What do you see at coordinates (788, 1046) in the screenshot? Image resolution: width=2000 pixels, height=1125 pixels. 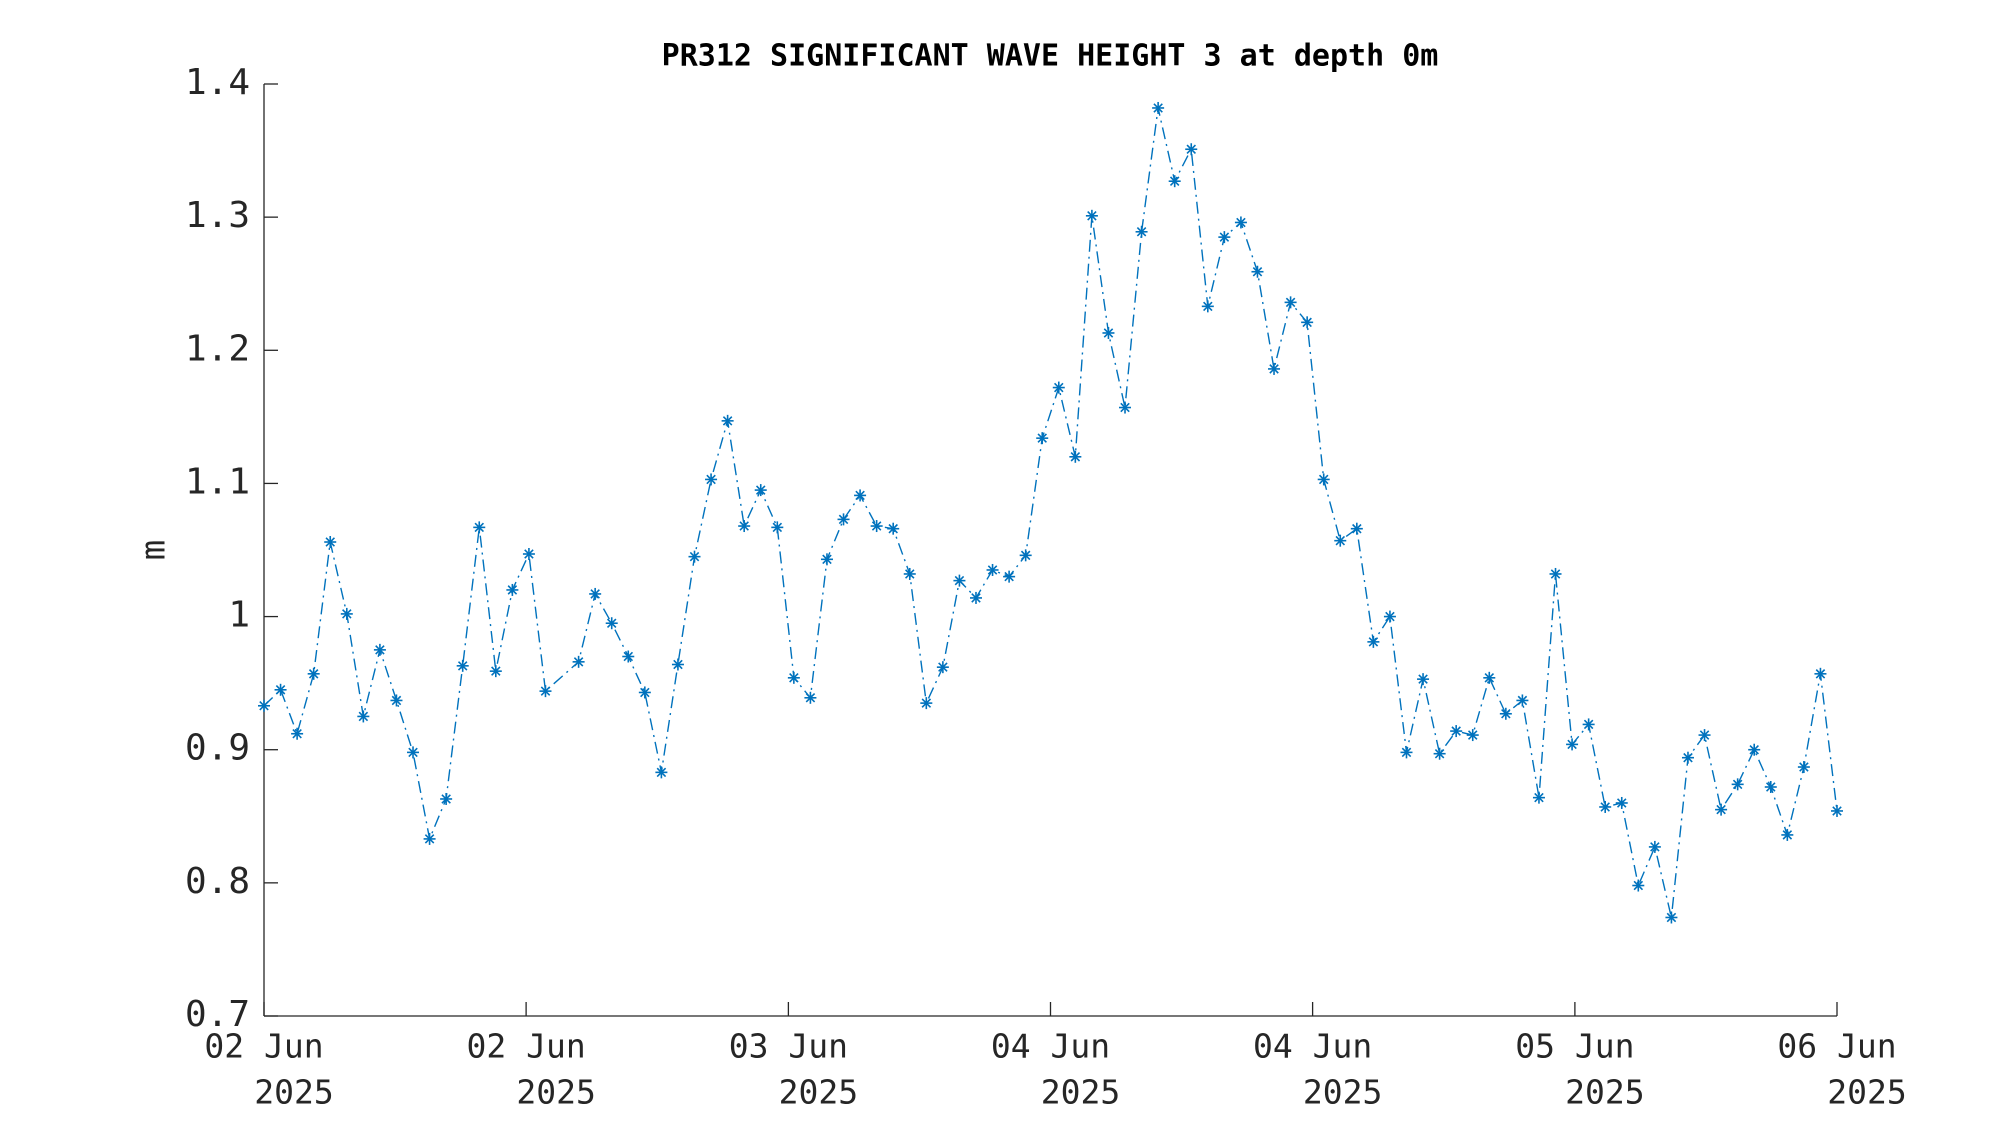 I see `x-tick-label: 03 Jun` at bounding box center [788, 1046].